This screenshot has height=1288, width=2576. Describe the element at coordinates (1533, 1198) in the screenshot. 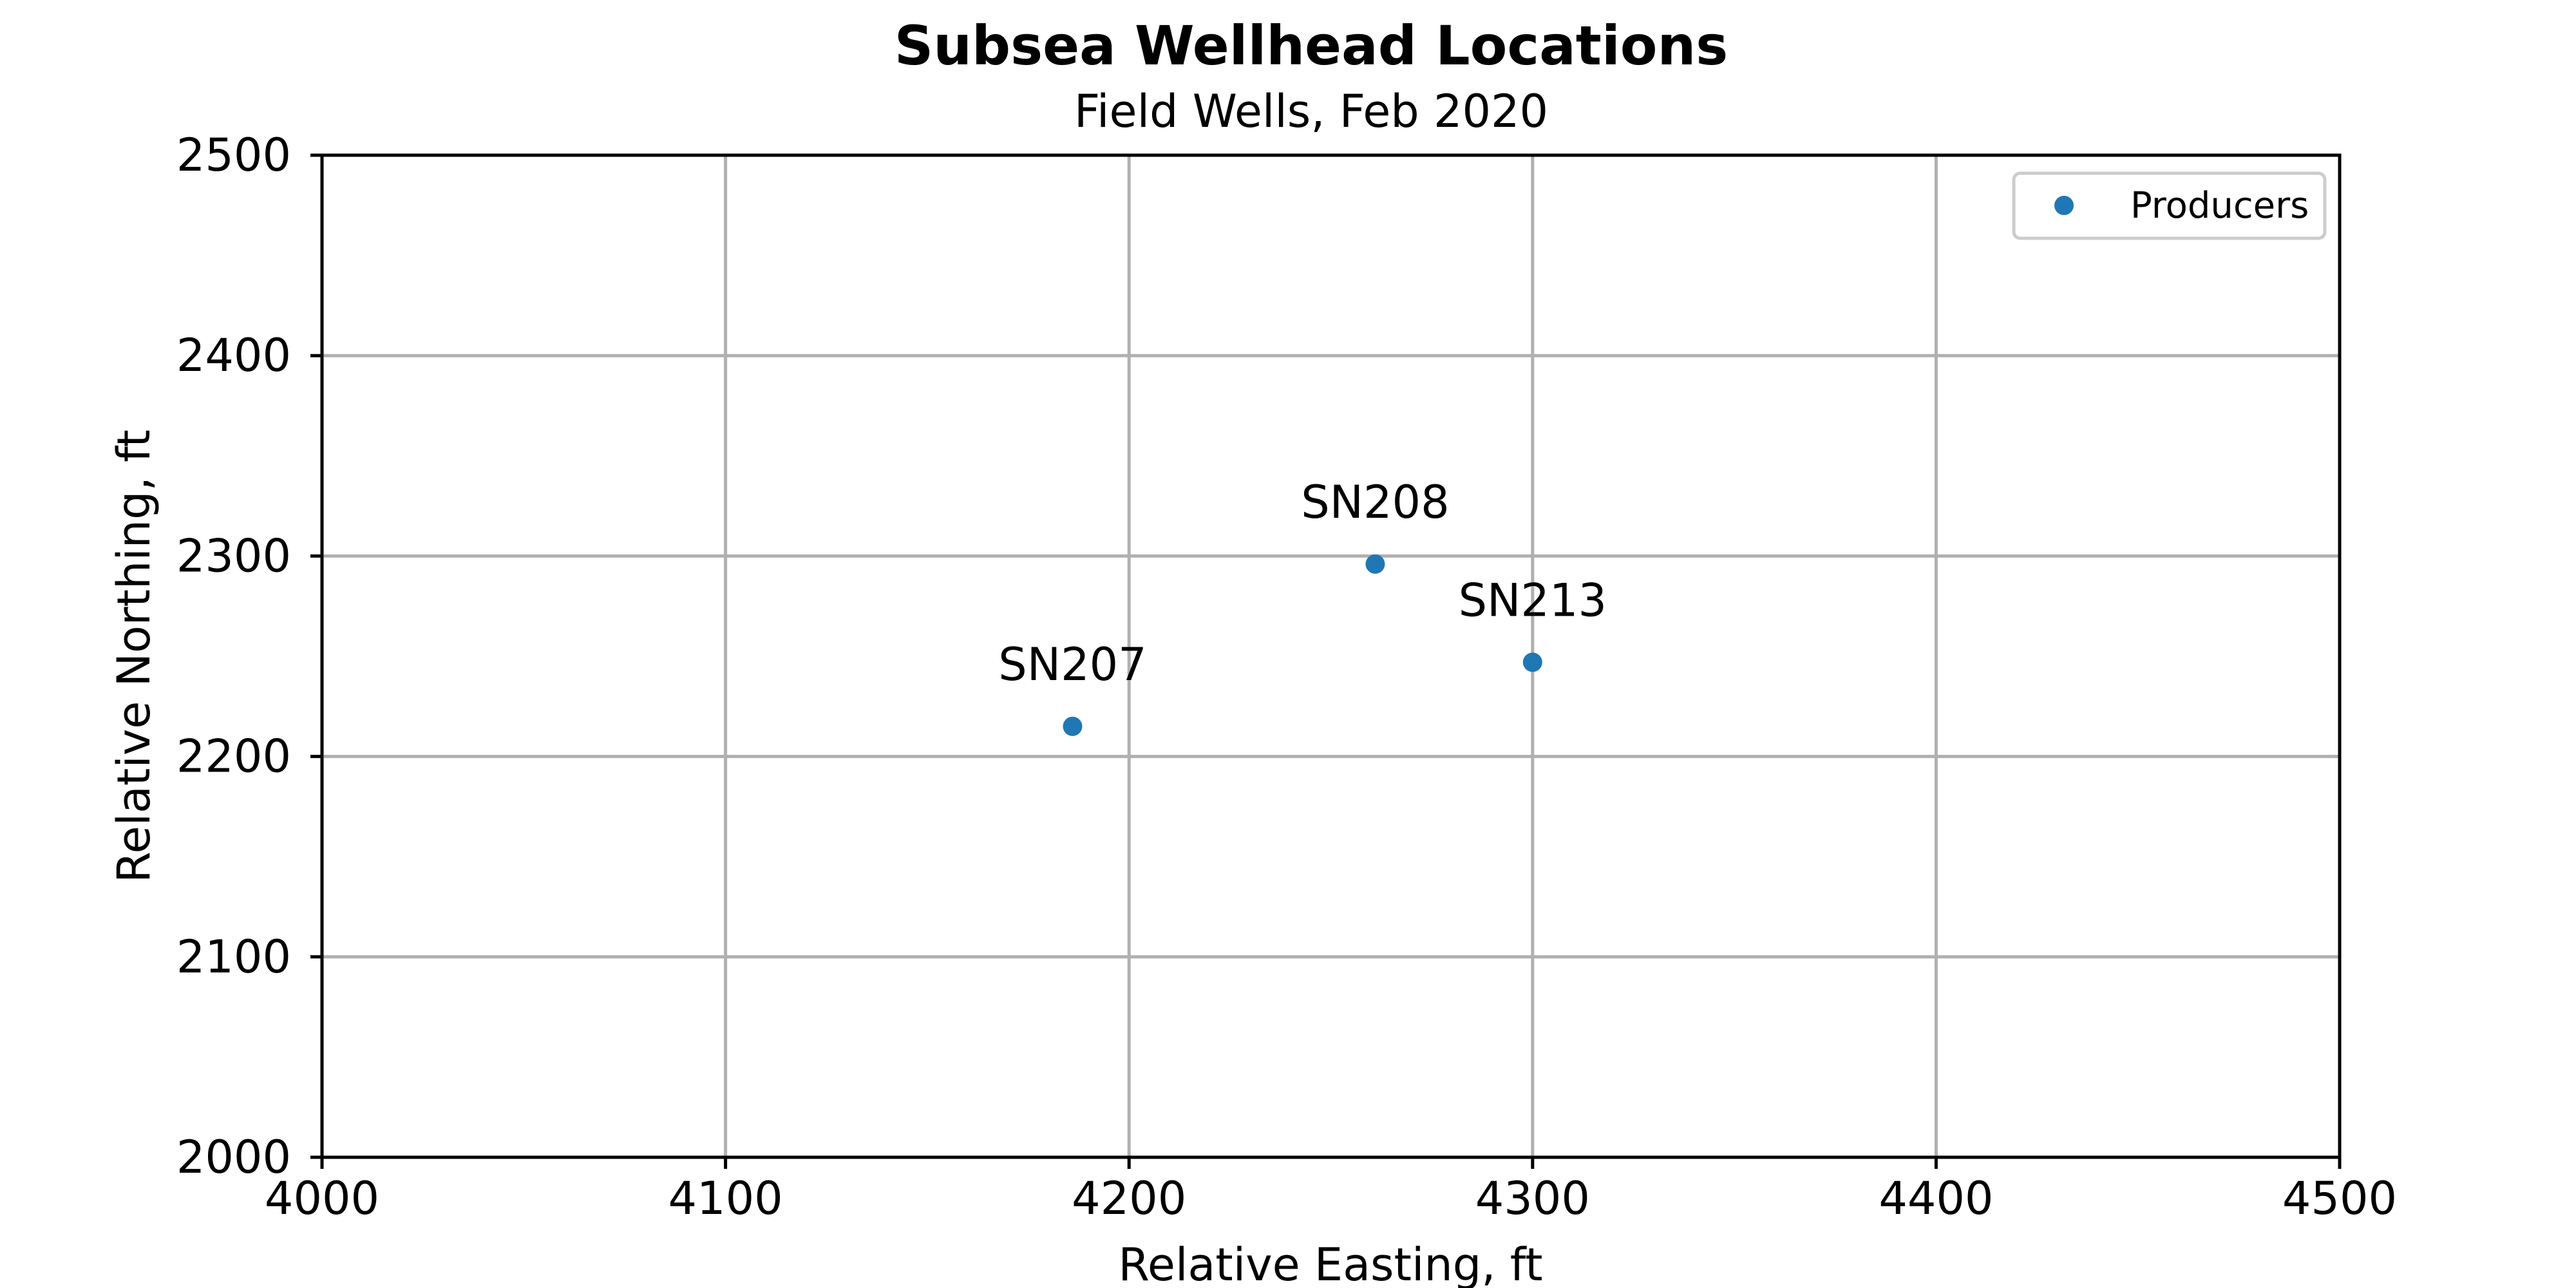

I see `x-tick-label: 4300` at that location.